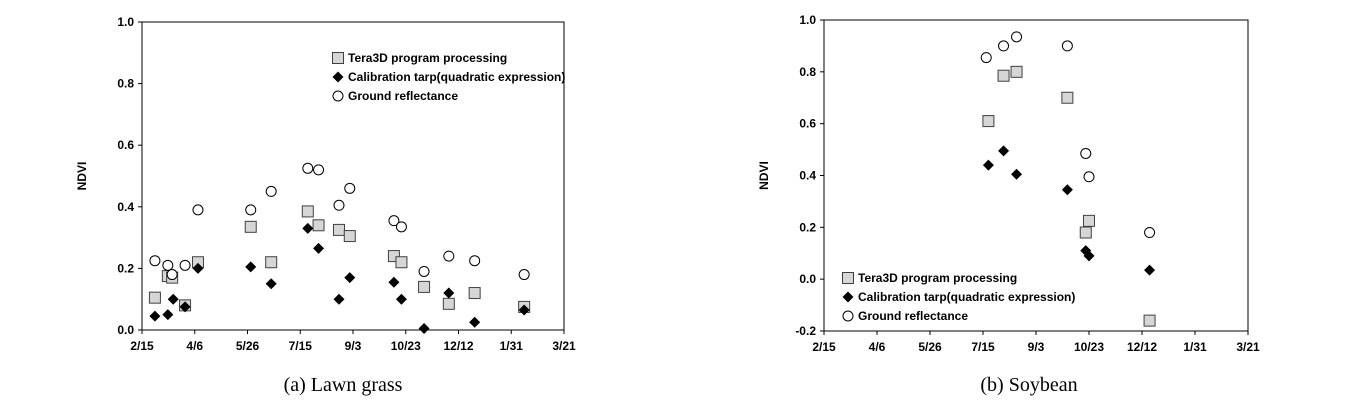 The width and height of the screenshot is (1372, 414). I want to click on y-tick-label: 0.0, so click(125, 330).